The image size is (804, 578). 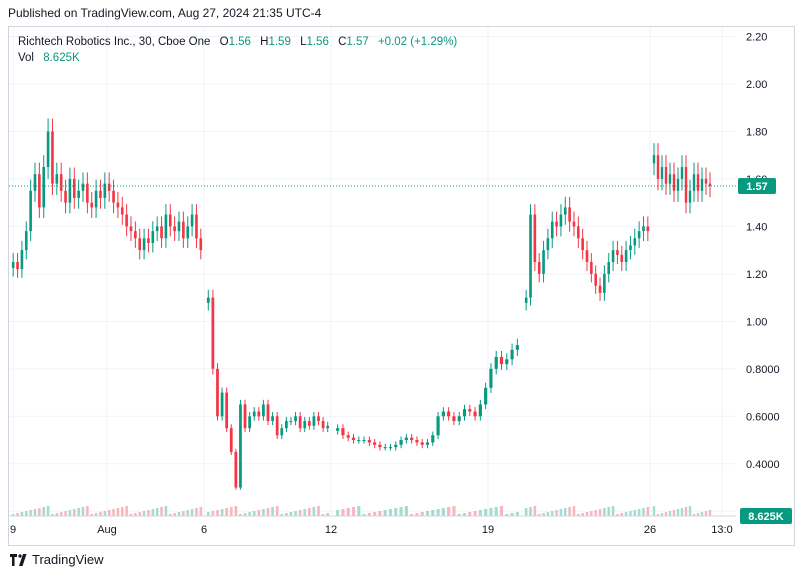 What do you see at coordinates (264, 42) in the screenshot?
I see `high-label: H` at bounding box center [264, 42].